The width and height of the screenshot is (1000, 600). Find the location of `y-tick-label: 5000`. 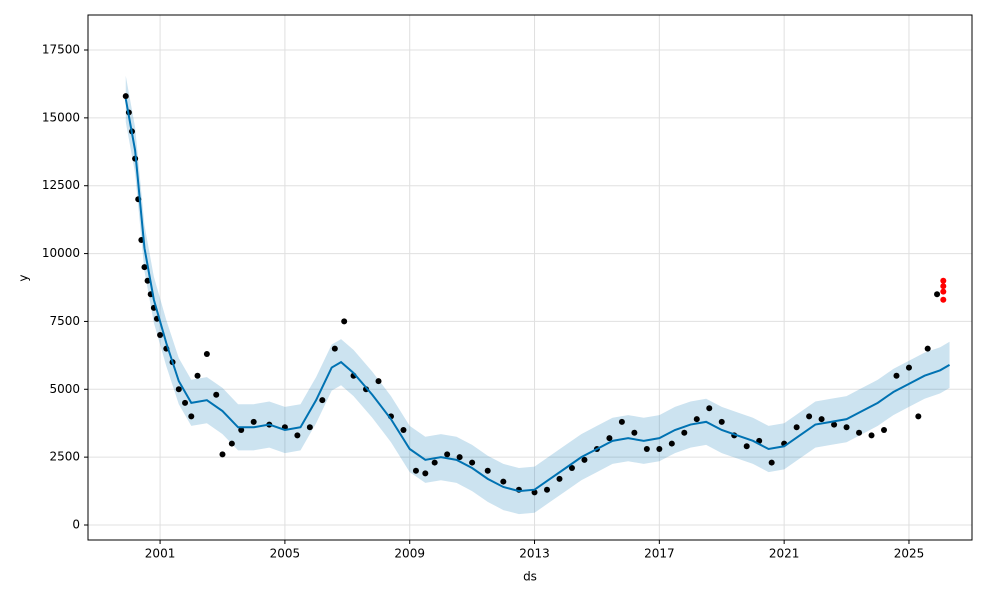

y-tick-label: 5000 is located at coordinates (64, 389).